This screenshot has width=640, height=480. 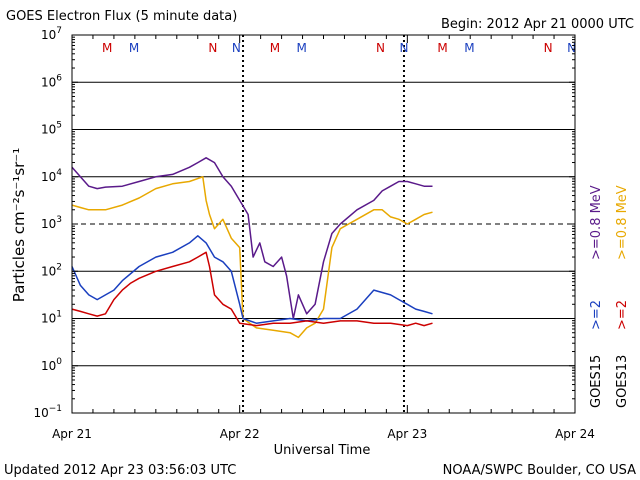 What do you see at coordinates (596, 381) in the screenshot?
I see `legend-entry: GOES15` at bounding box center [596, 381].